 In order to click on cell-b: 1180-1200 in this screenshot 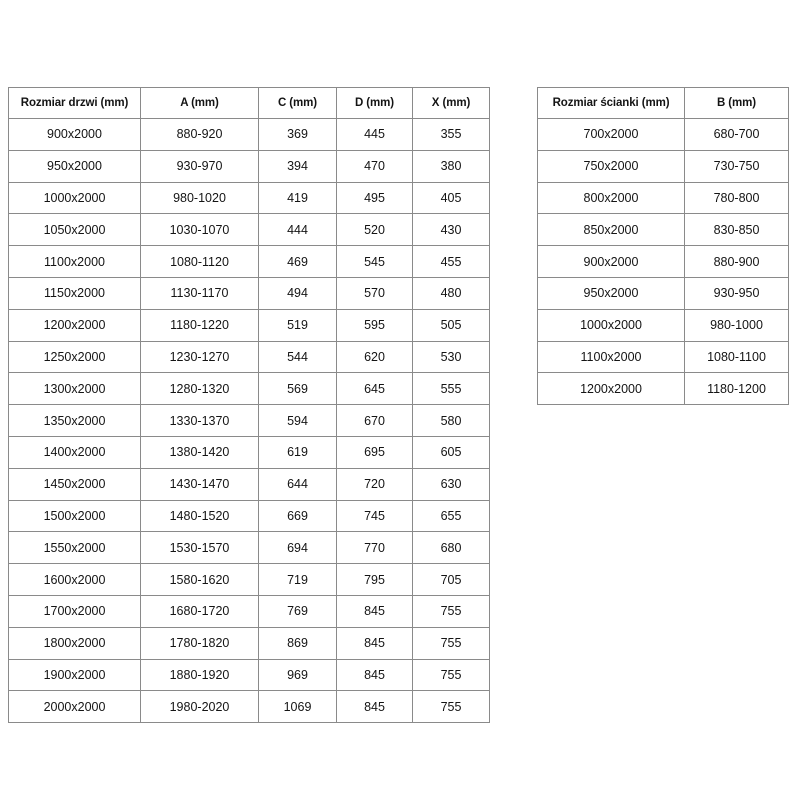, I will do `click(736, 389)`.